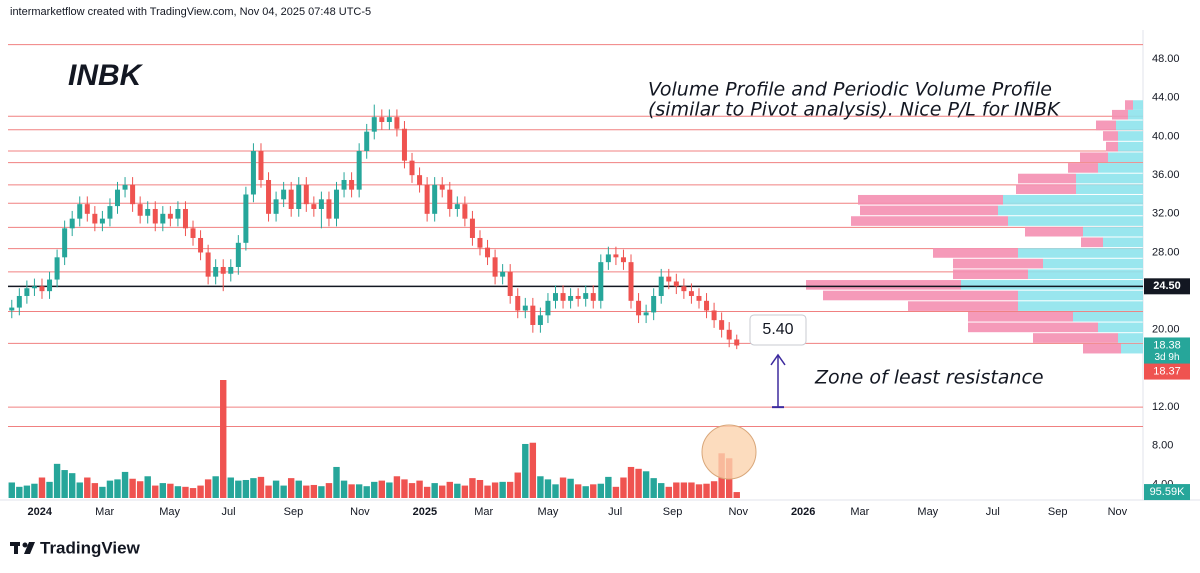 The image size is (1200, 573). I want to click on countdown: 3d 9h, so click(1166, 357).